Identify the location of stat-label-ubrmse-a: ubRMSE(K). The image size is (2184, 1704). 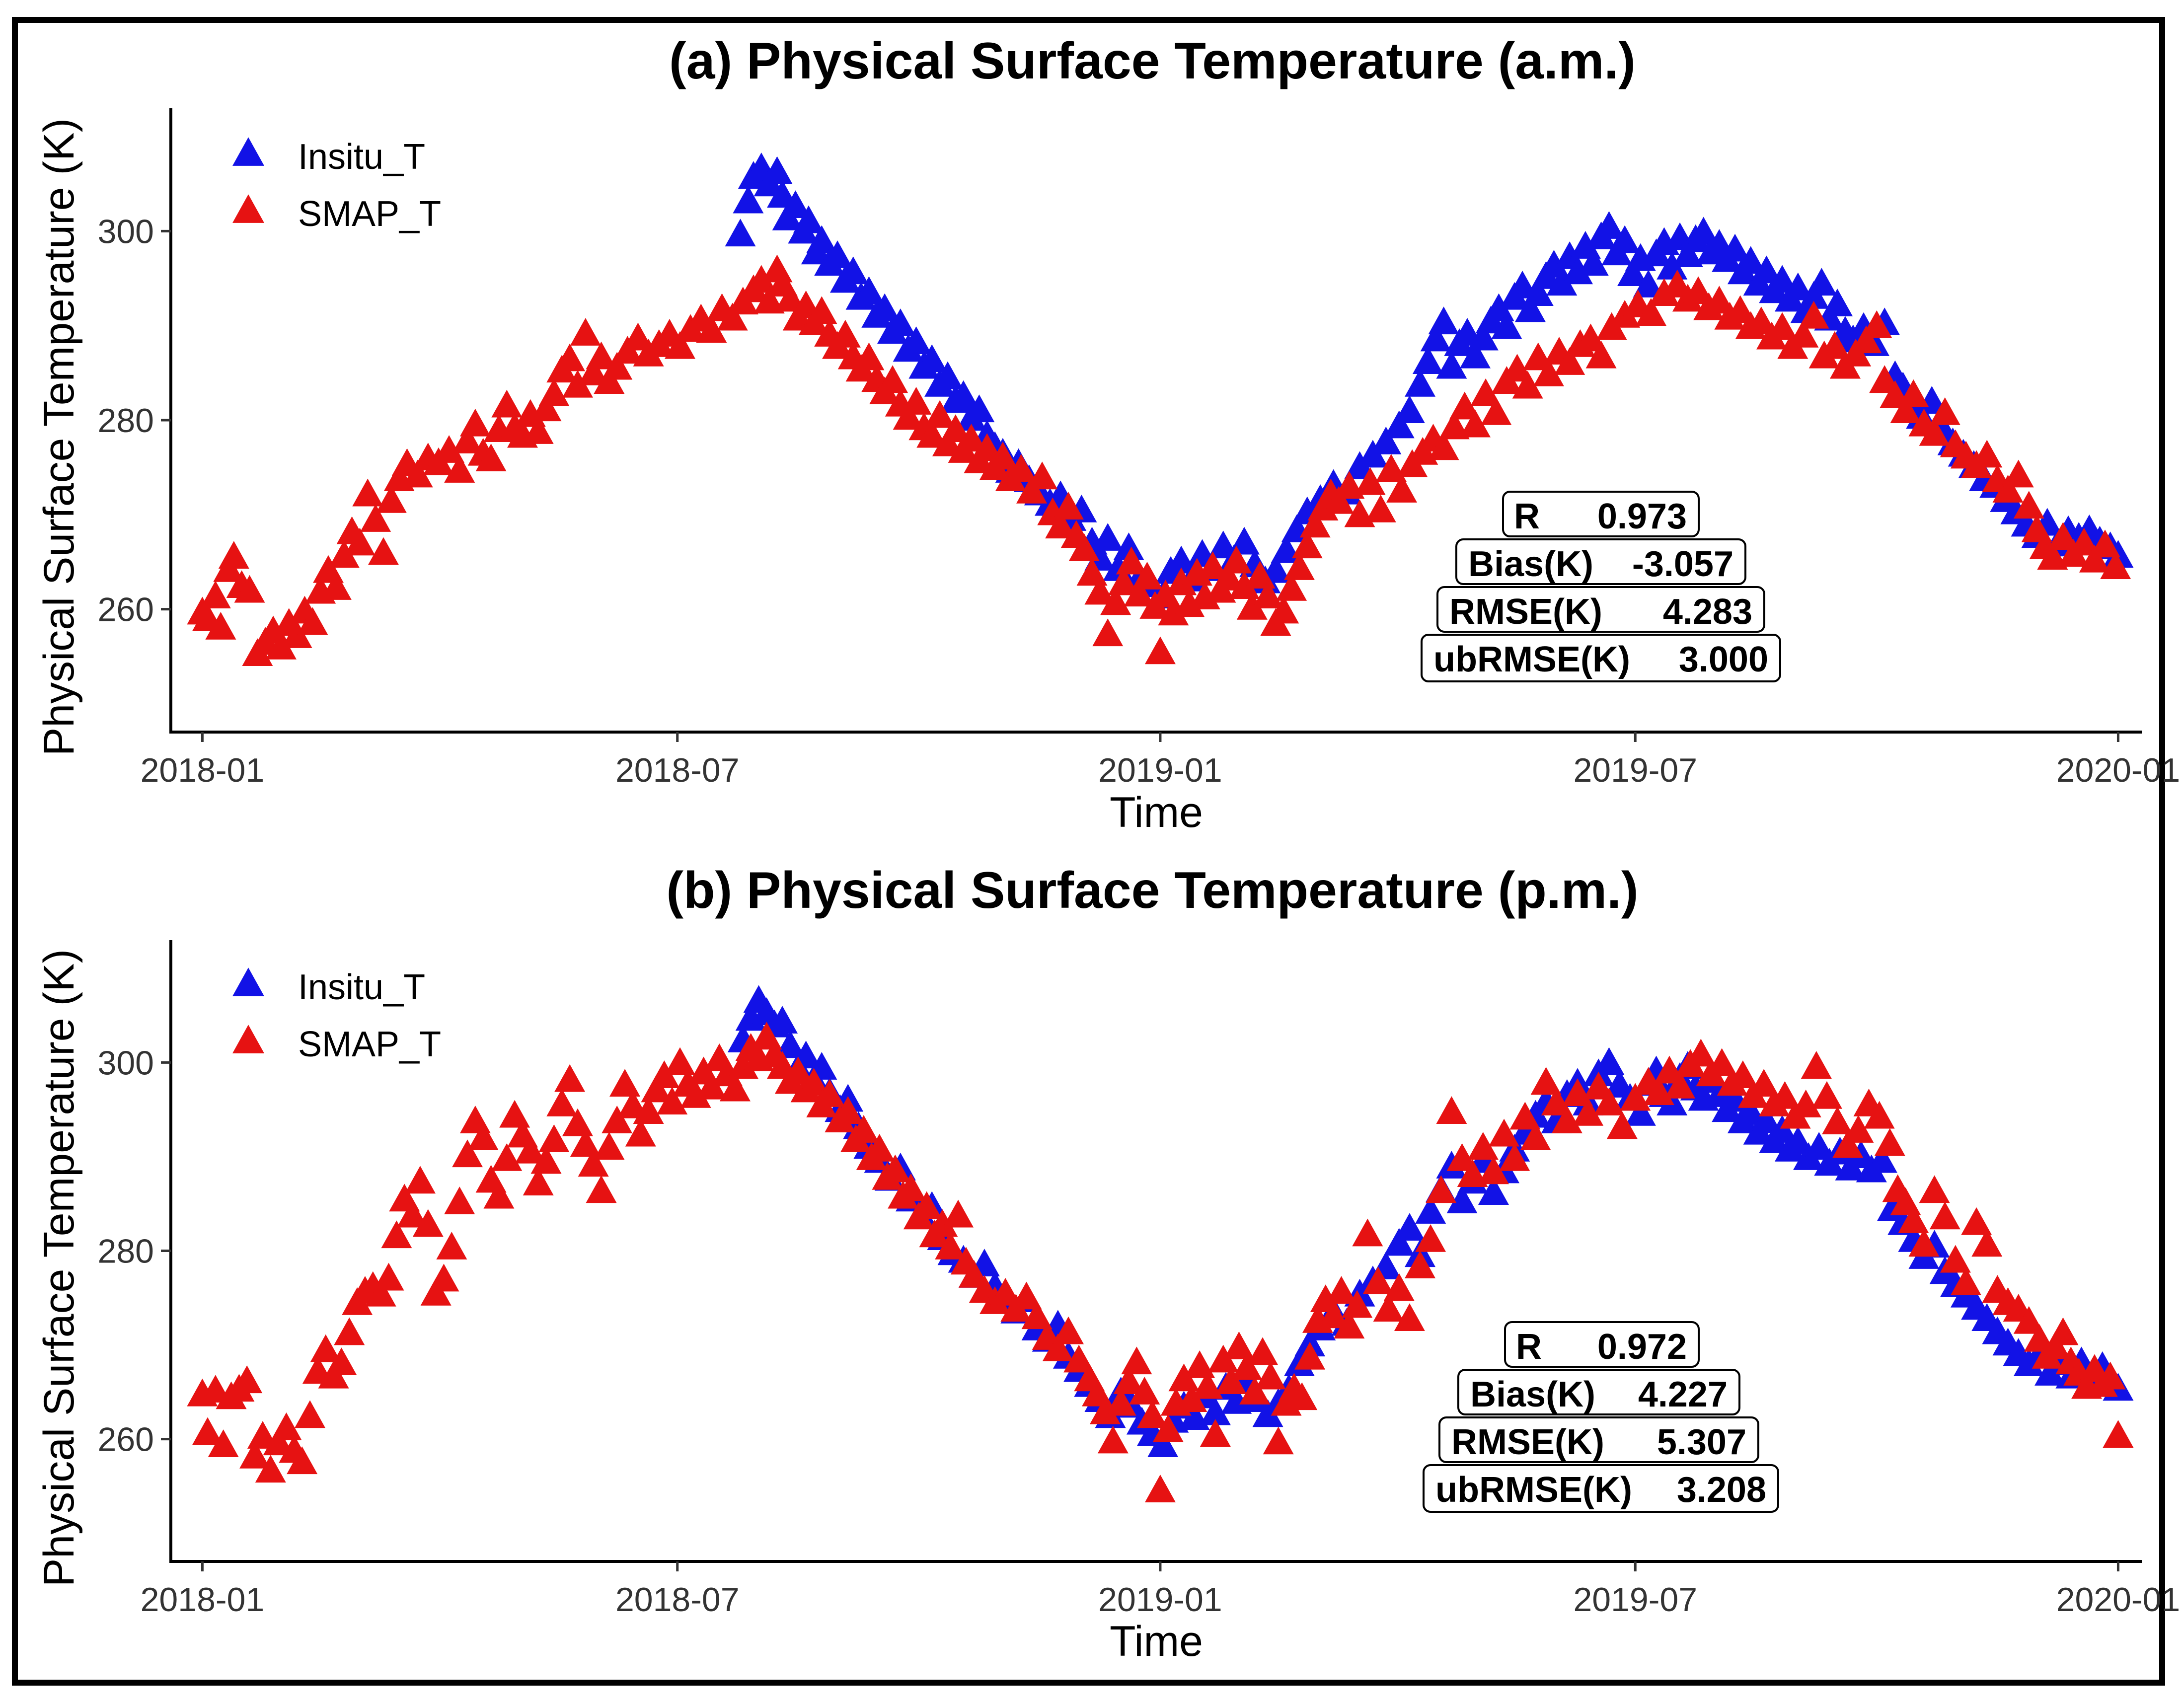
(1531, 659).